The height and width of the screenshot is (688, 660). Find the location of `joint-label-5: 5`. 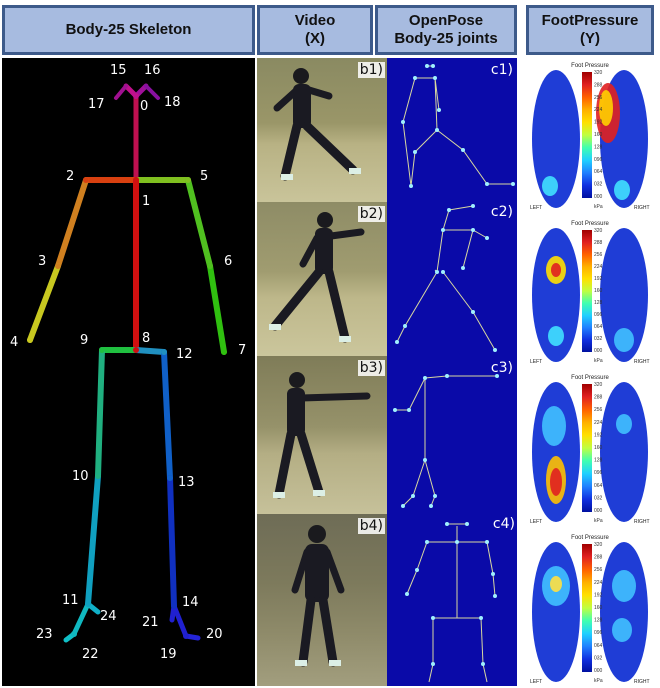

joint-label-5: 5 is located at coordinates (204, 176).